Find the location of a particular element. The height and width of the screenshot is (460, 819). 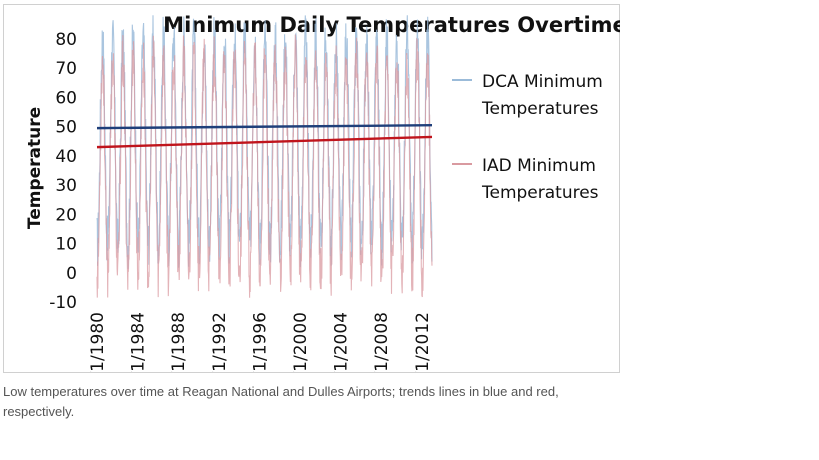

trendline-dca is located at coordinates (264, 127).